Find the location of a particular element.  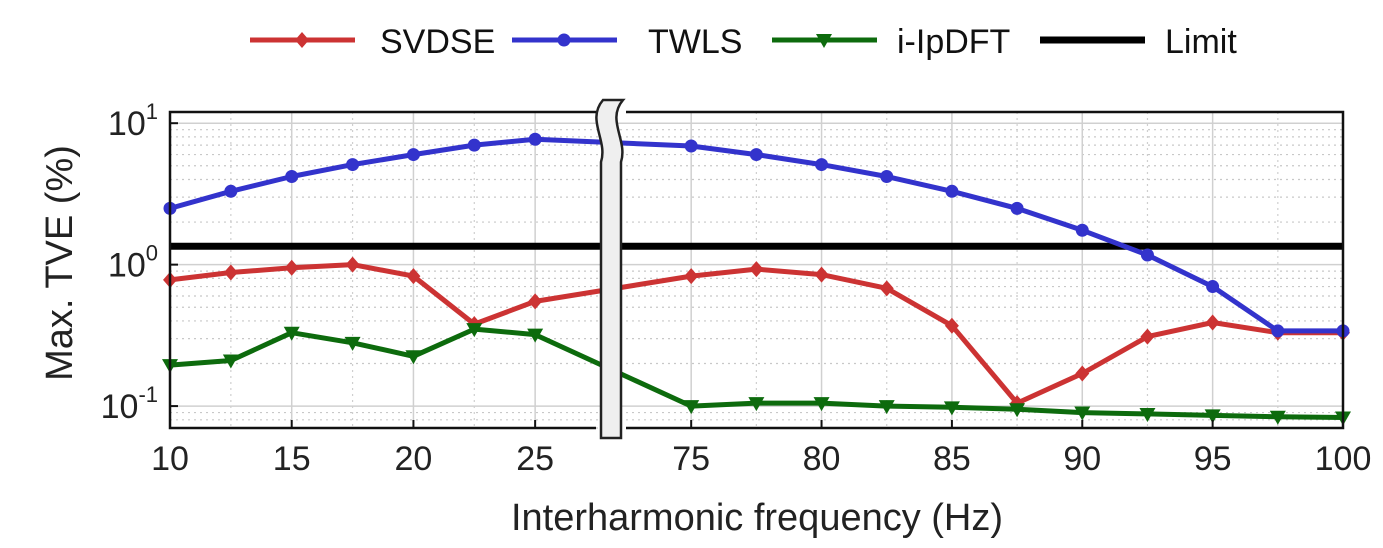

legend-label: TWLS is located at coordinates (695, 42).